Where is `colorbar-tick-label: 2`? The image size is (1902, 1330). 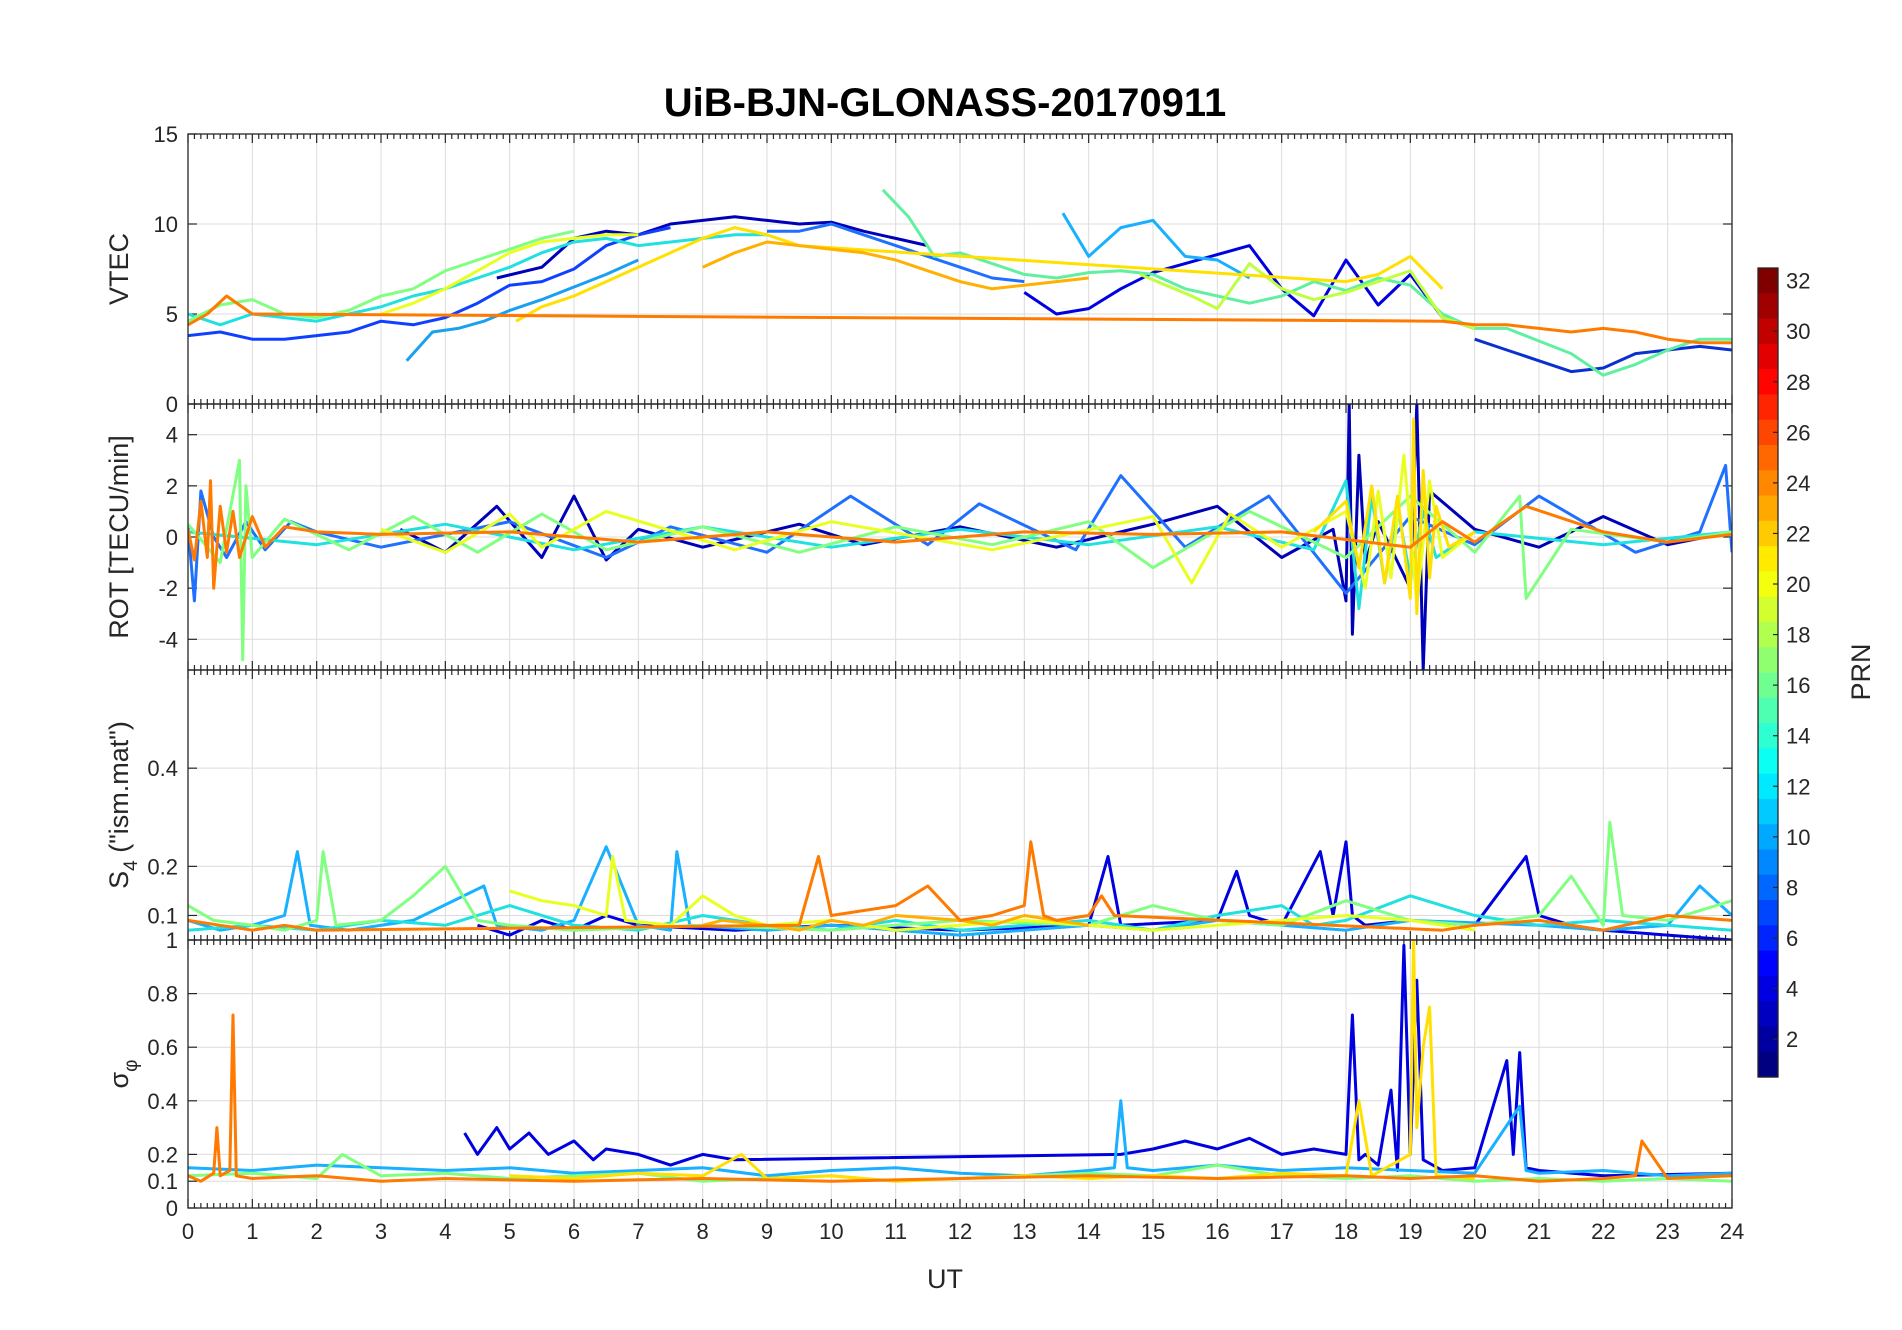 colorbar-tick-label: 2 is located at coordinates (1792, 1039).